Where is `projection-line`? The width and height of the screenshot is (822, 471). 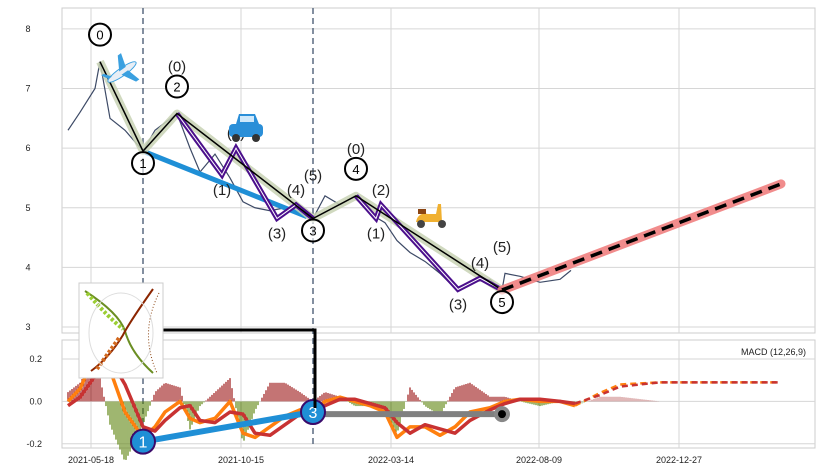
projection-line is located at coordinates (641, 237).